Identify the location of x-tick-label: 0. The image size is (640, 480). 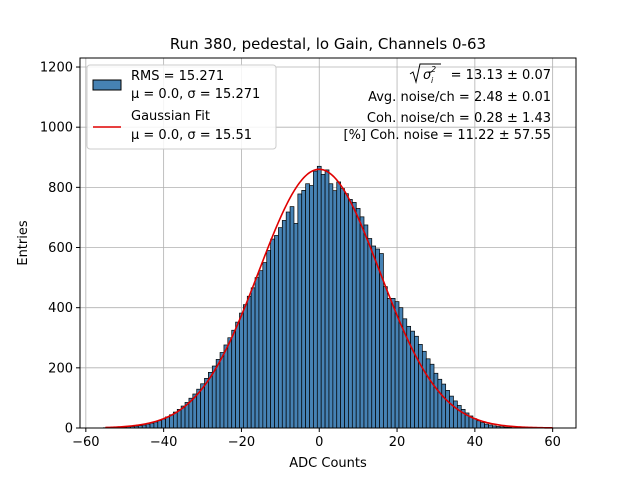
(319, 442).